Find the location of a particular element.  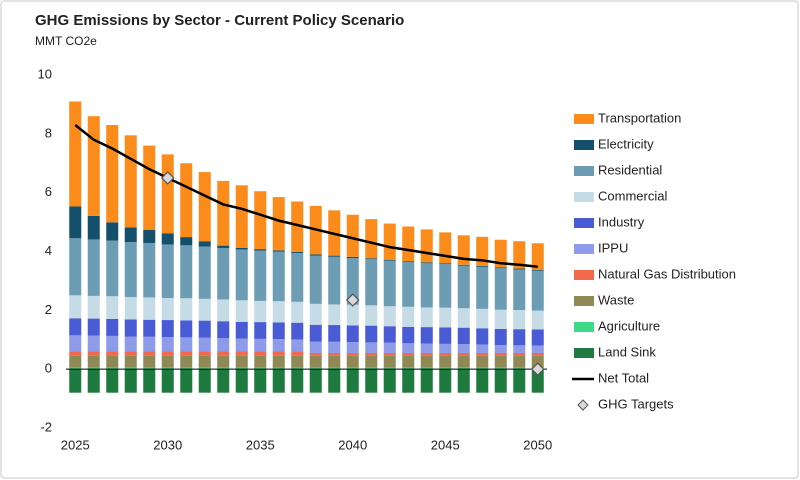

y-tick-label: 6 is located at coordinates (48, 191).